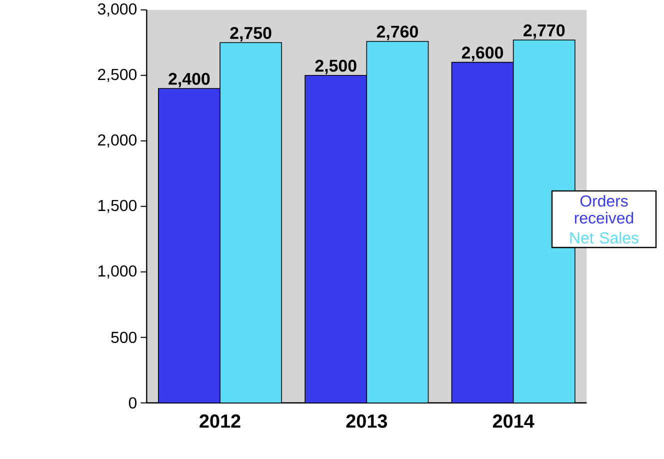 This screenshot has height=459, width=664. I want to click on y-tick-label: 1,500, so click(117, 206).